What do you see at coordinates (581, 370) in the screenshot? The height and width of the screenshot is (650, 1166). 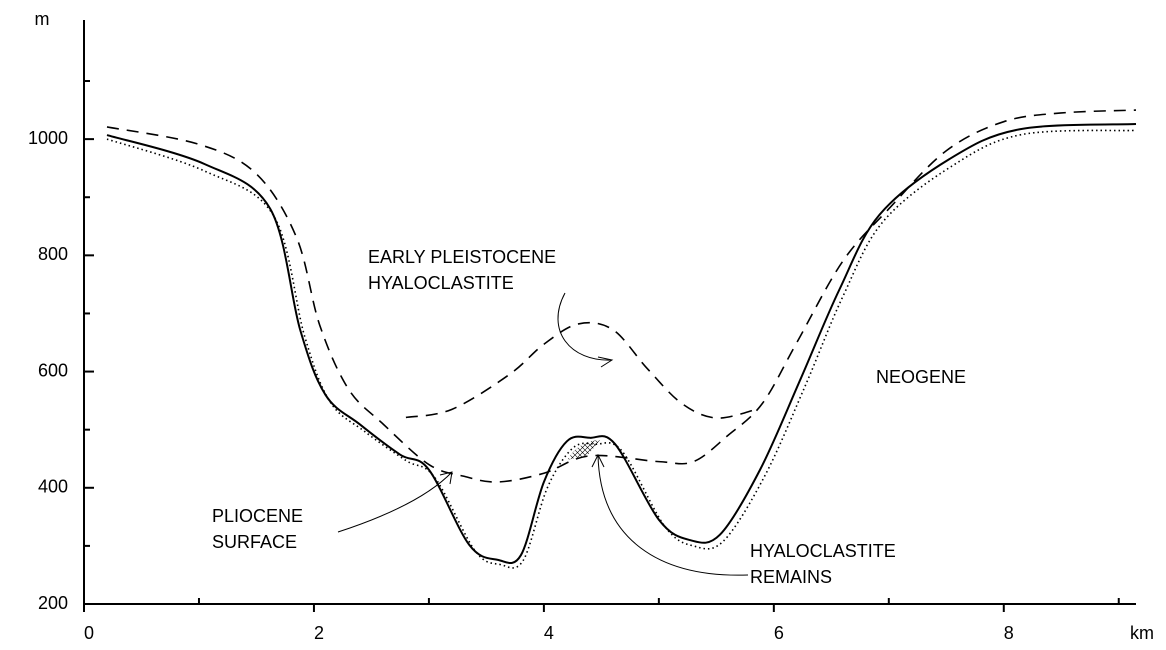 I see `profile-line` at bounding box center [581, 370].